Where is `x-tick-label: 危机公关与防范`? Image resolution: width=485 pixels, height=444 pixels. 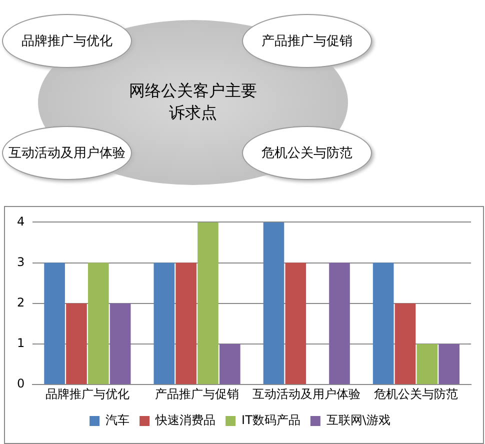
x-tick-label: 危机公关与防范 is located at coordinates (416, 393).